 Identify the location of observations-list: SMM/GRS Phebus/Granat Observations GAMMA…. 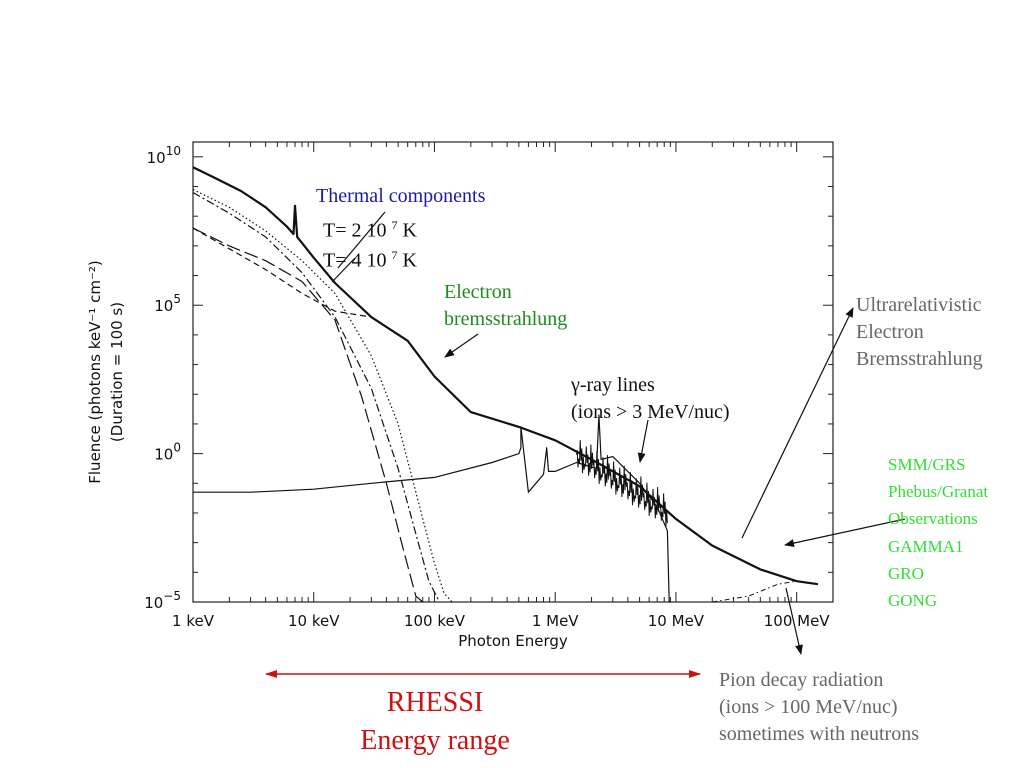
(938, 532).